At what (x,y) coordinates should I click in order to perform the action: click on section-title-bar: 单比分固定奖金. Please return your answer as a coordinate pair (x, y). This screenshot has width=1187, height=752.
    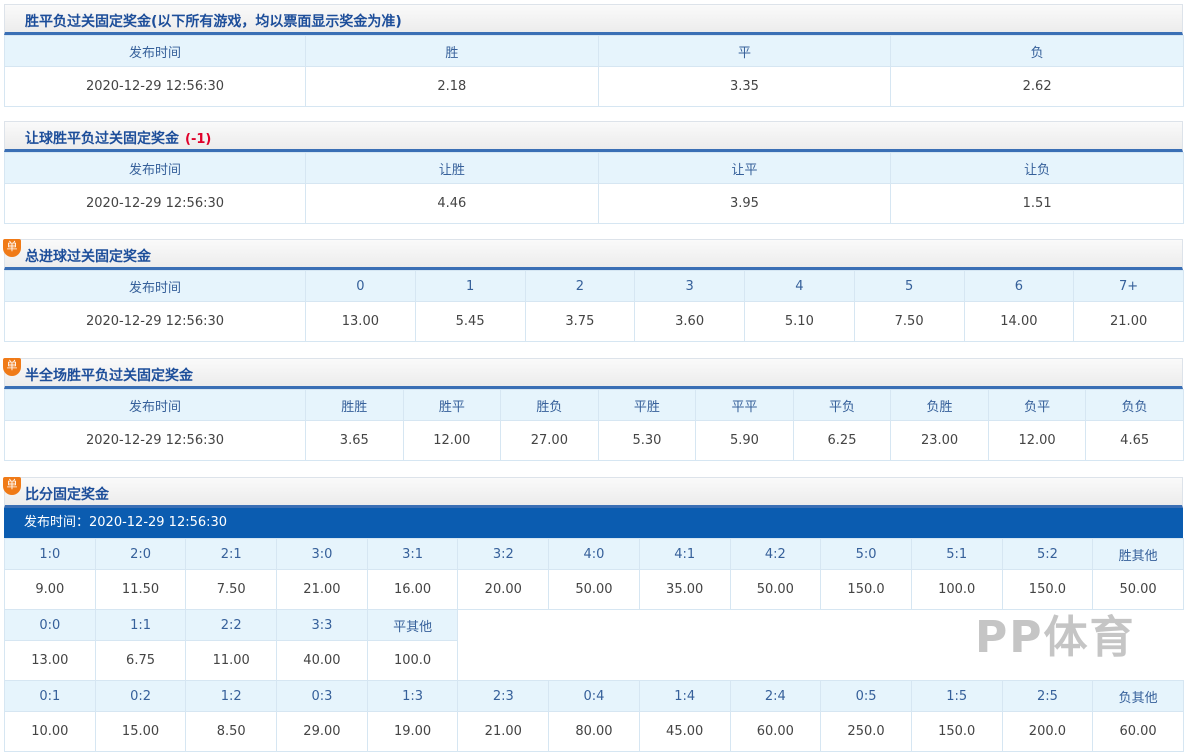
    Looking at the image, I should click on (593, 492).